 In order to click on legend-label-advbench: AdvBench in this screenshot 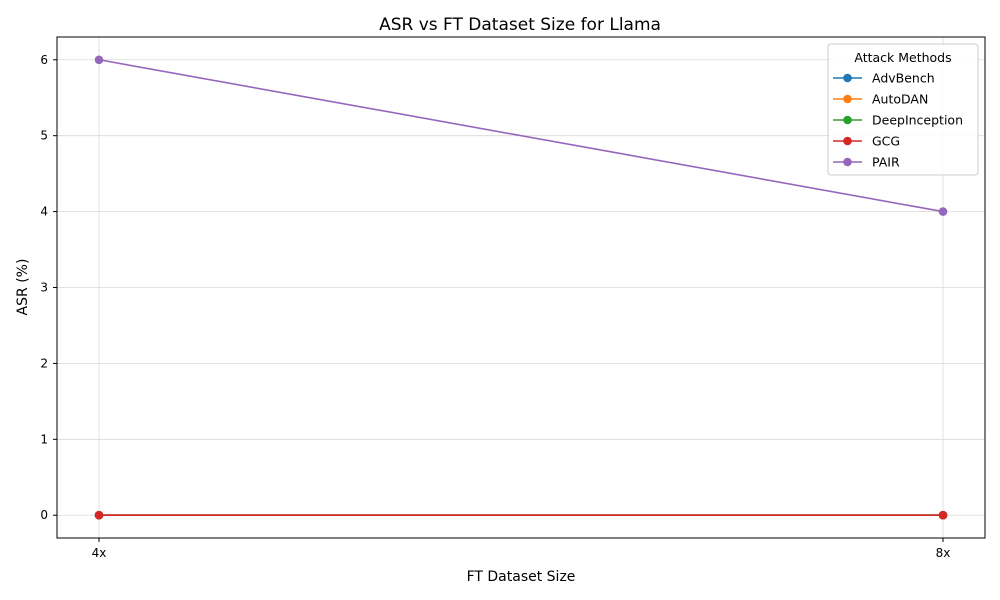, I will do `click(903, 78)`.